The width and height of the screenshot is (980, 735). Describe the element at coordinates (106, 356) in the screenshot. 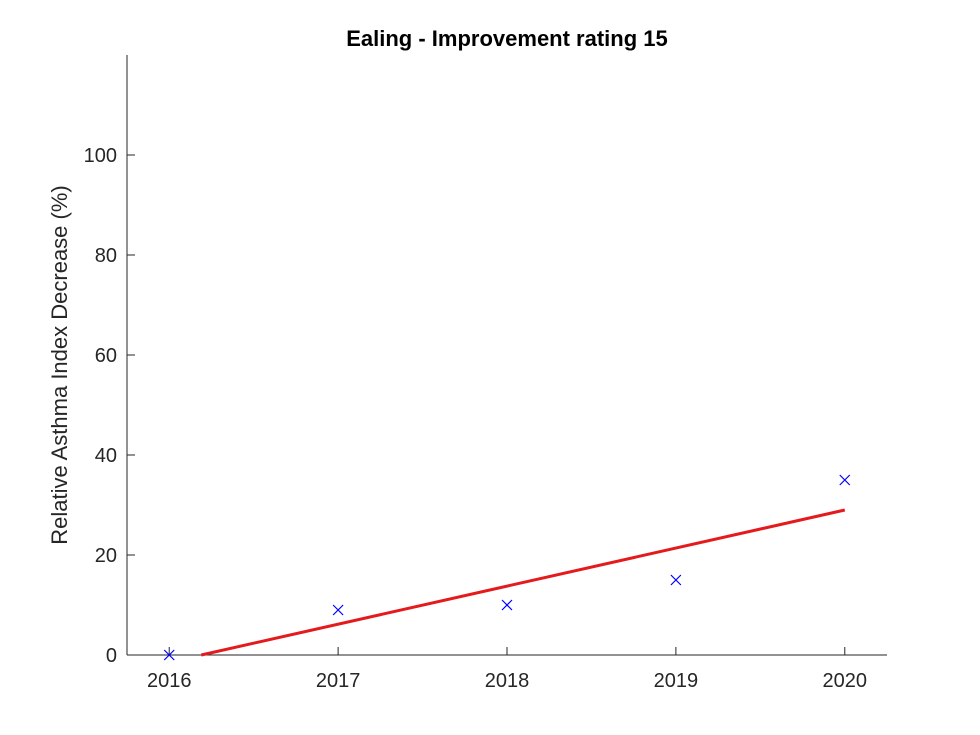

I see `y-tick-label-60: 60` at that location.